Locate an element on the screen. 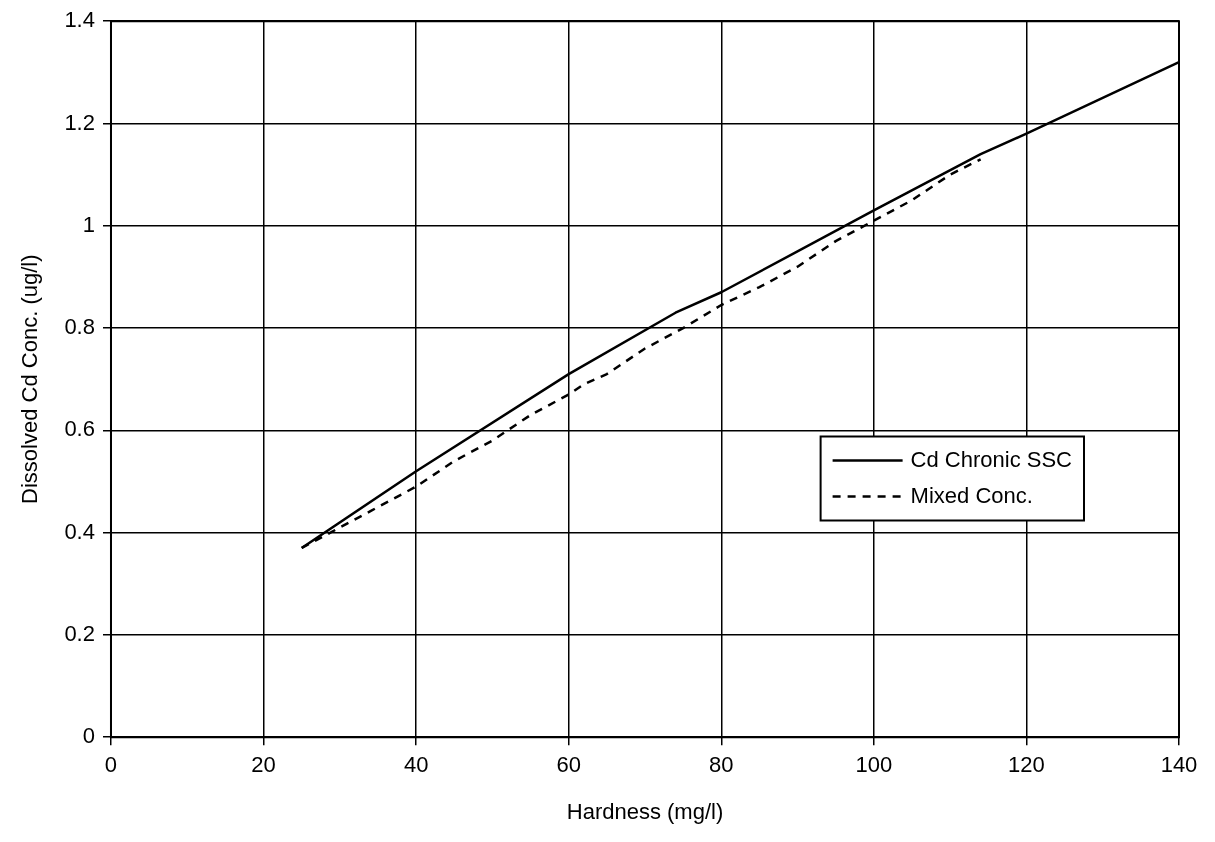  y-tick-label: 0.6 is located at coordinates (79, 429).